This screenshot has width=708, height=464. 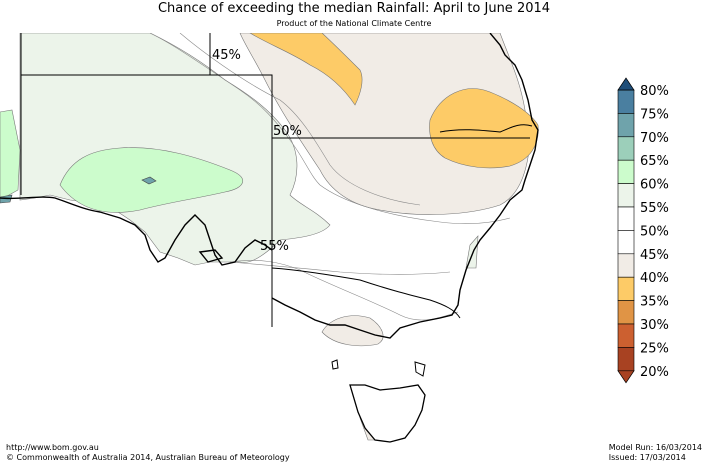 What do you see at coordinates (366, 293) in the screenshot?
I see `victoria-border` at bounding box center [366, 293].